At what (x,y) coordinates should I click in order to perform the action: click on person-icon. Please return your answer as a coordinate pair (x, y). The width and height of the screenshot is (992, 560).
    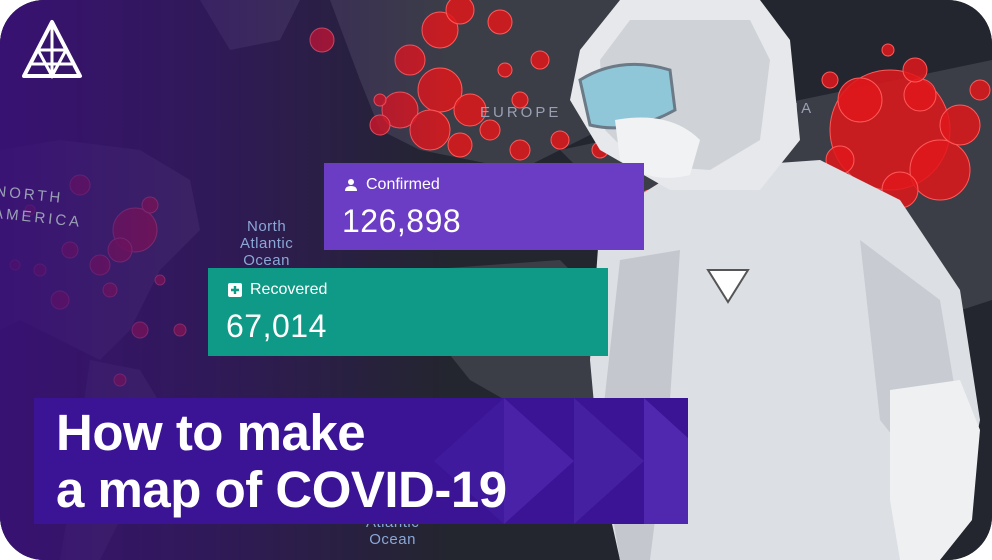
    Looking at the image, I should click on (351, 185).